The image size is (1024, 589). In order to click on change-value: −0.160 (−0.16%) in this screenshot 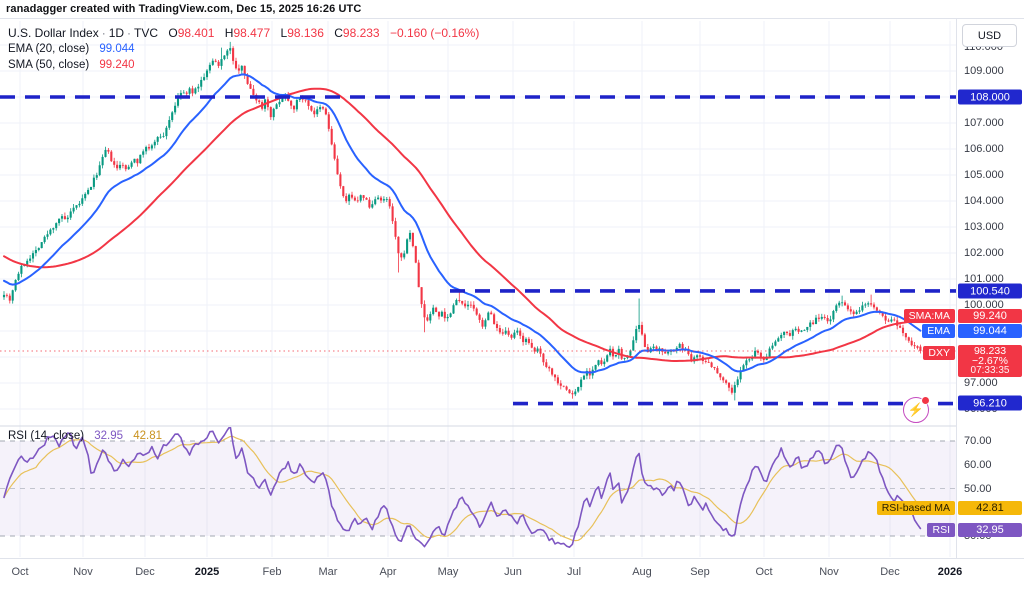, I will do `click(434, 33)`.